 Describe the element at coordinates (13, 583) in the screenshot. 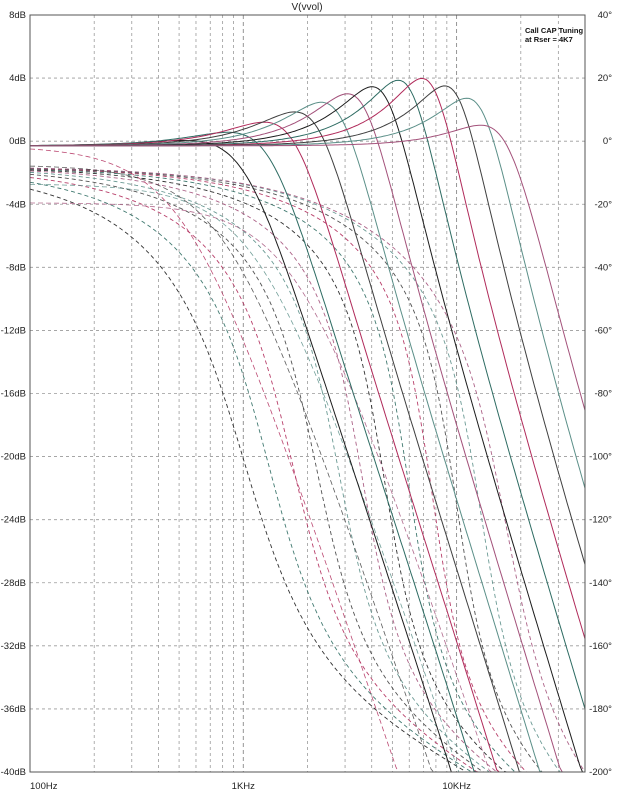

I see `y-left-tick-label: -28dB` at that location.